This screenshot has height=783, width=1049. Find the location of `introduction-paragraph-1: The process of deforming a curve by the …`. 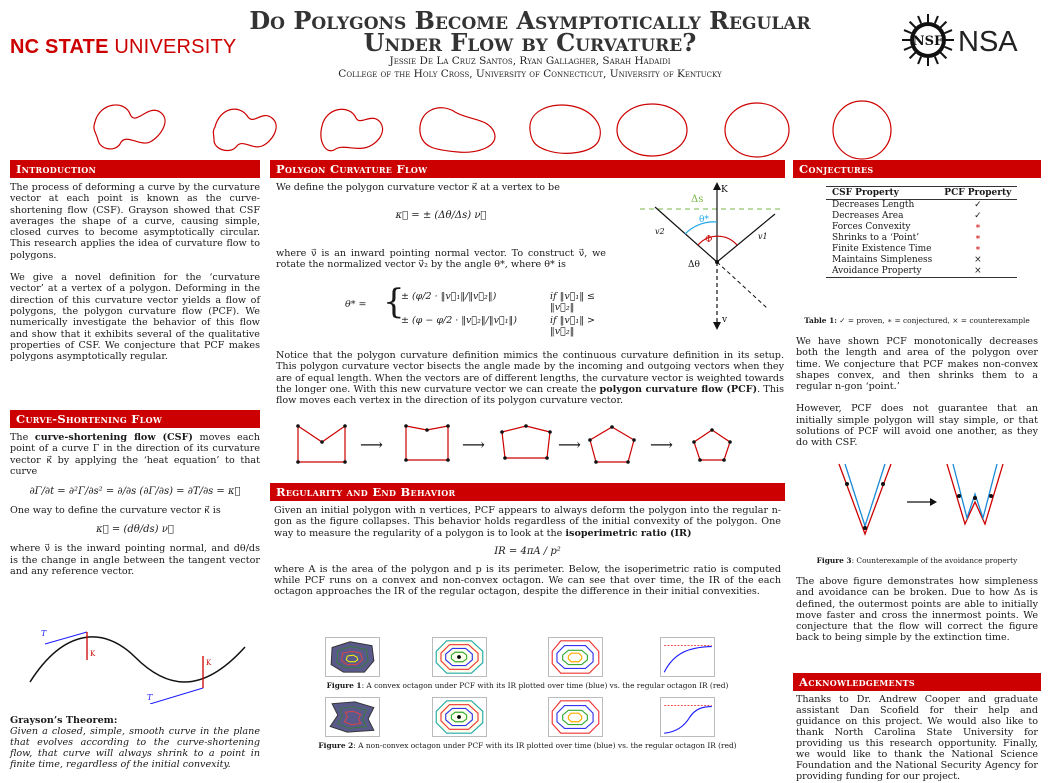

introduction-paragraph-1: The process of deforming a curve by the … is located at coordinates (135, 221).